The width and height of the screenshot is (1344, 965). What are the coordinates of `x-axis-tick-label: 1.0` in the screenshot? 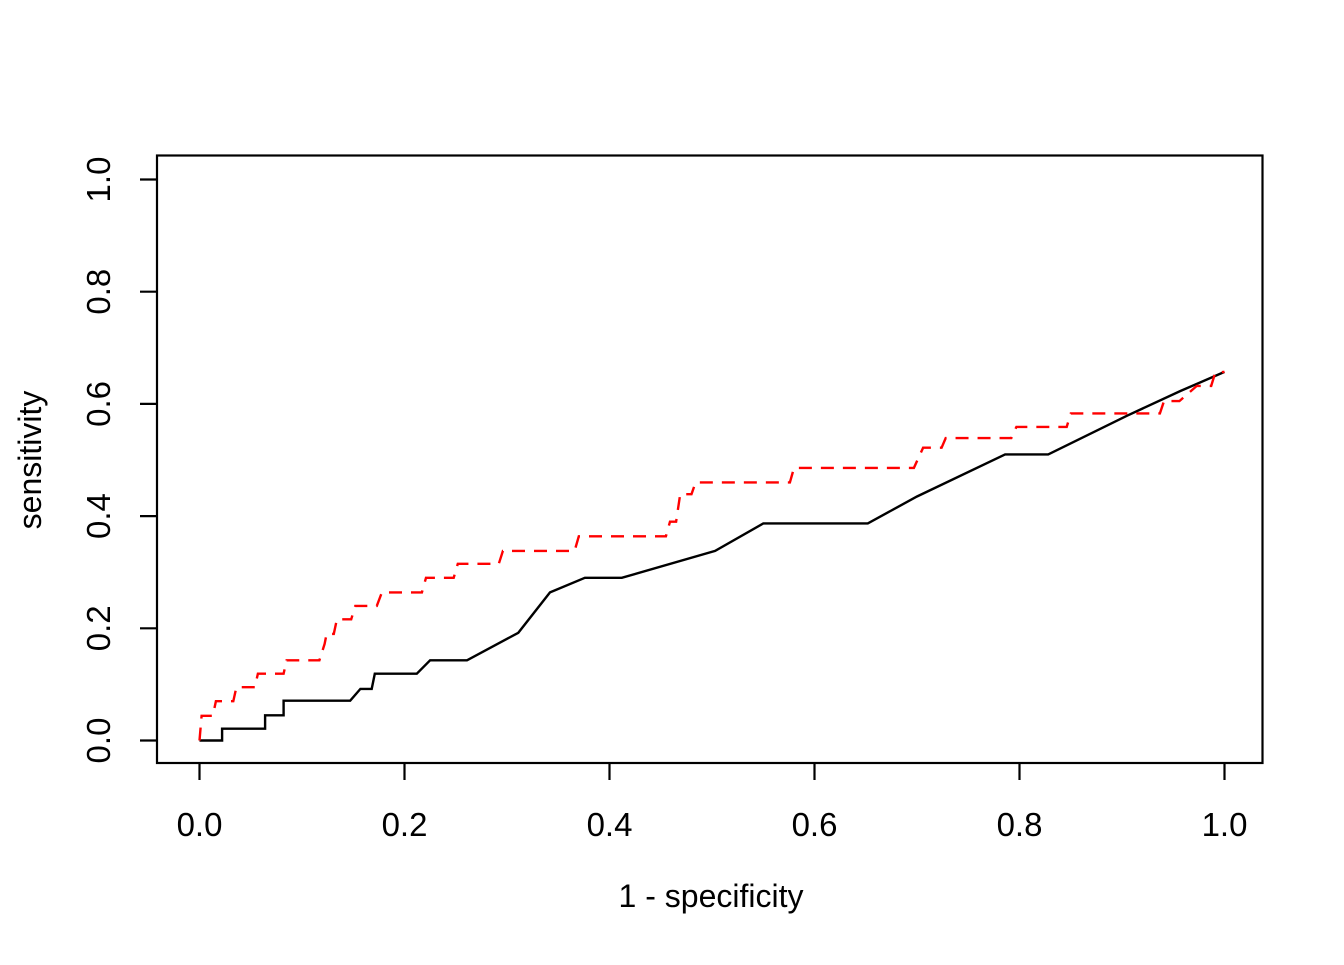 It's located at (1225, 824).